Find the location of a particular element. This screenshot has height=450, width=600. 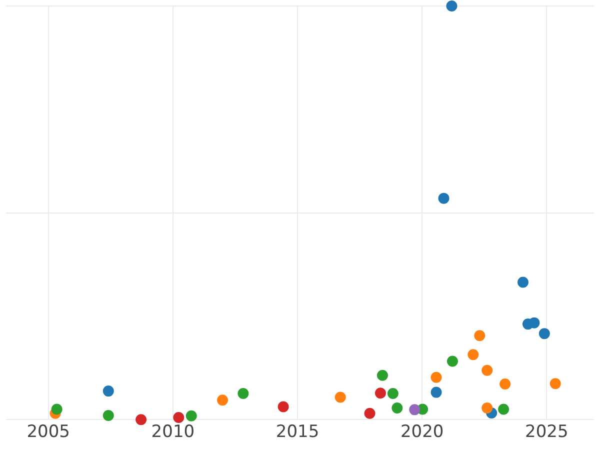

x-tick-label: 2025 is located at coordinates (546, 432).